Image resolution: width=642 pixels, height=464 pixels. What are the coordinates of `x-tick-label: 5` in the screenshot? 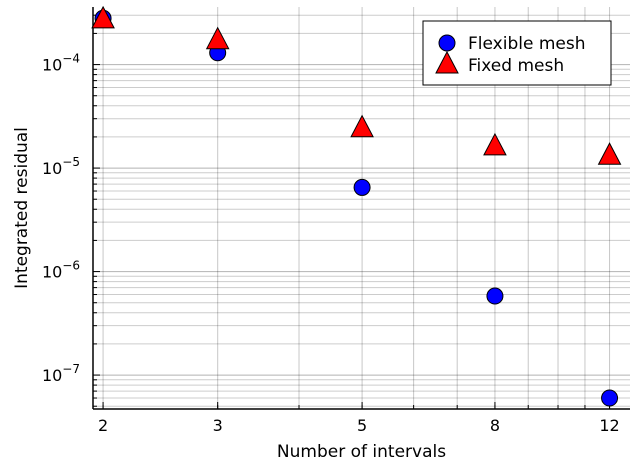 It's located at (362, 425).